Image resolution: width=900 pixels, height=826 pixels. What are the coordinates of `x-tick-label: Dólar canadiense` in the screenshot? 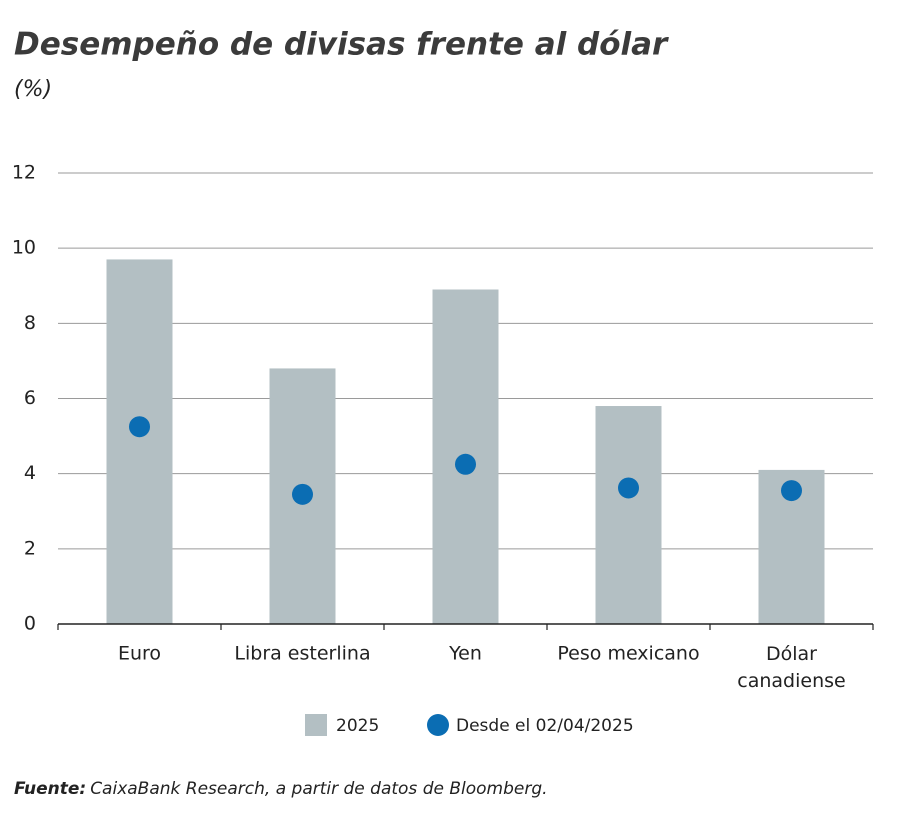 It's located at (791, 667).